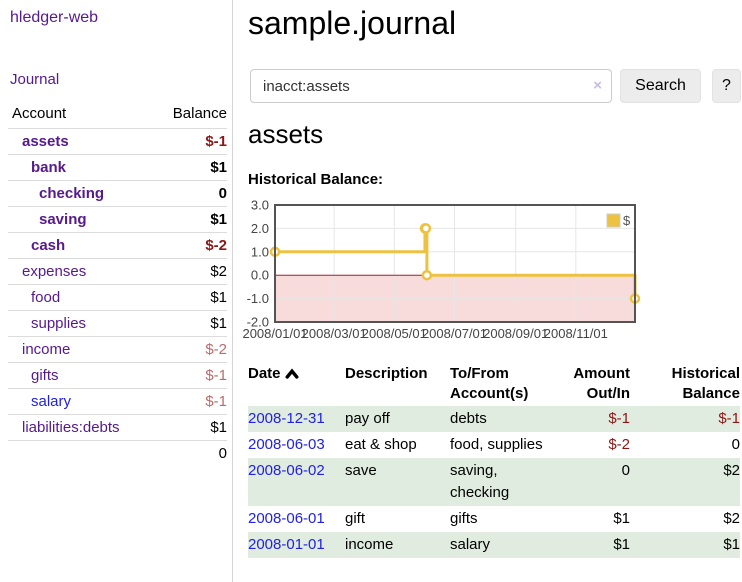  What do you see at coordinates (660, 86) in the screenshot?
I see `search-button: Search` at bounding box center [660, 86].